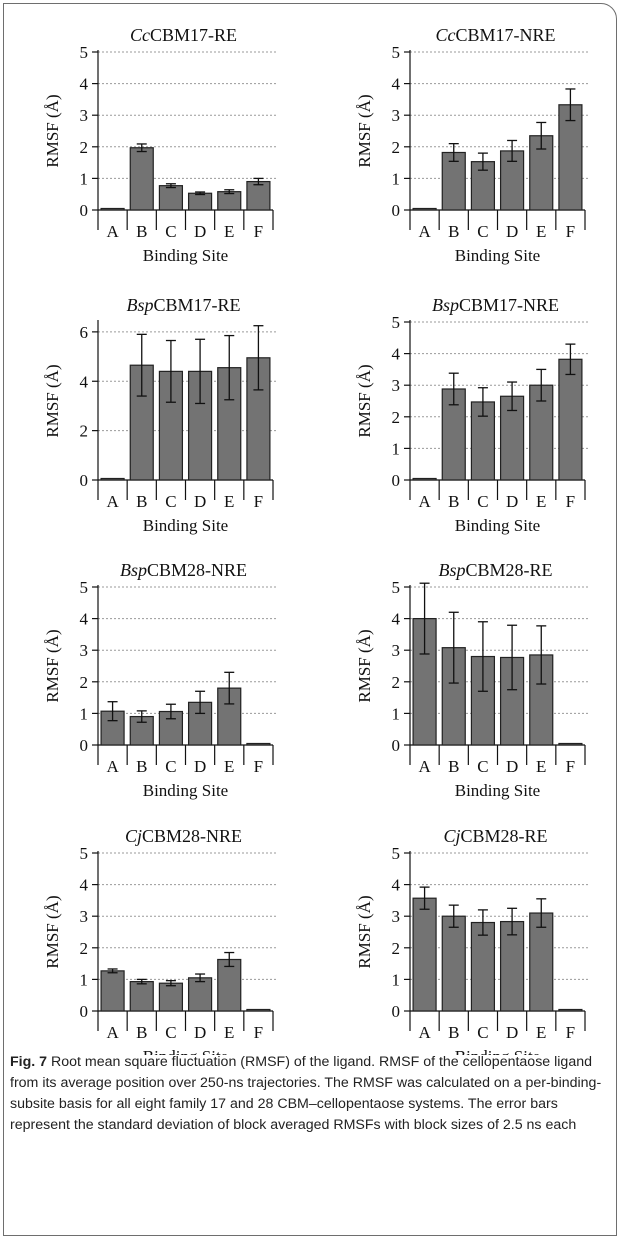 Image resolution: width=622 pixels, height=1242 pixels. I want to click on caption-label: Fig. 7, so click(29, 1062).